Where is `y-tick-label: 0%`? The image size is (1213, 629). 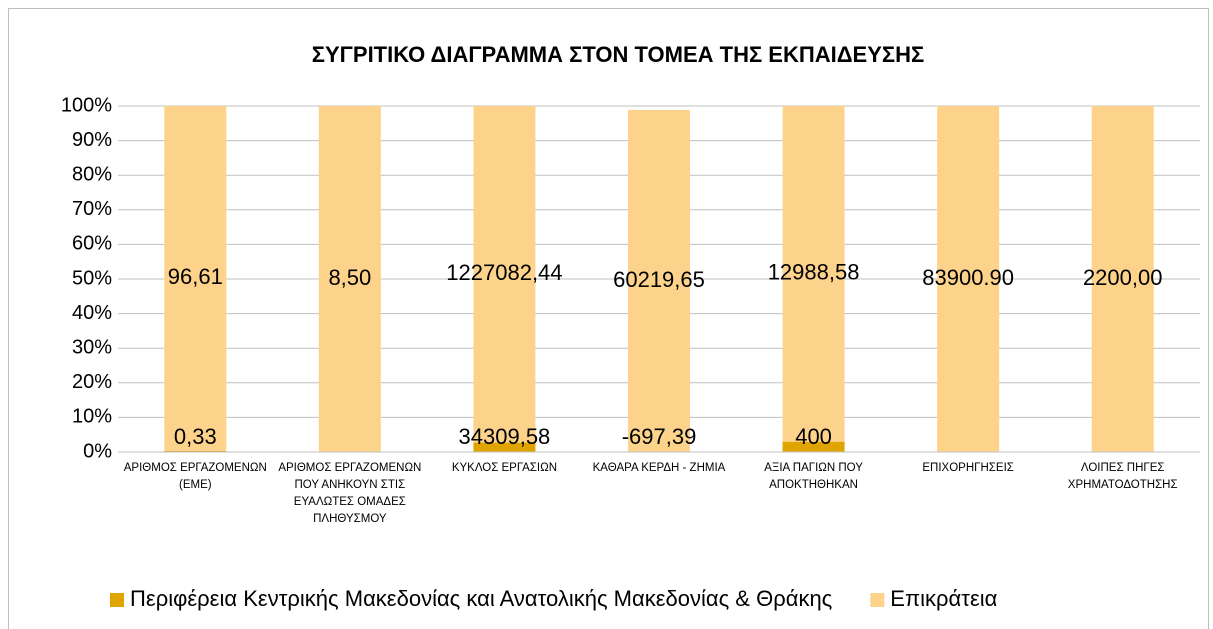
y-tick-label: 0% is located at coordinates (97, 451).